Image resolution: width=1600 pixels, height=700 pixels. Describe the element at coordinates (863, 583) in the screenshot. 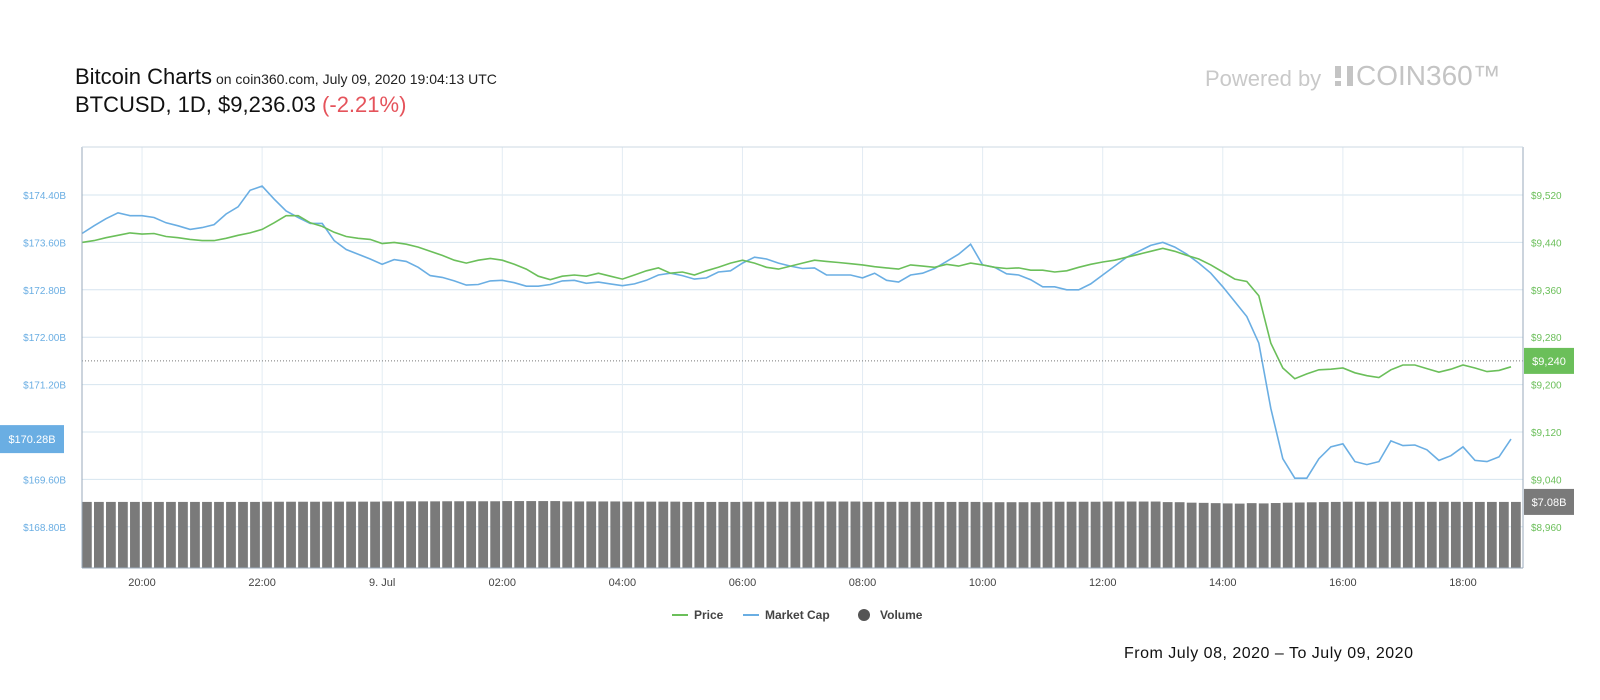

I see `x-tick-label: 08:00` at that location.